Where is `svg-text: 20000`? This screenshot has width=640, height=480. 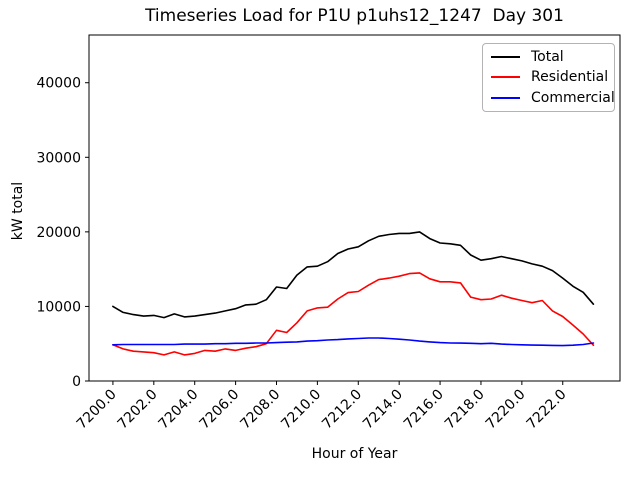
svg-text: 20000 is located at coordinates (58, 233).